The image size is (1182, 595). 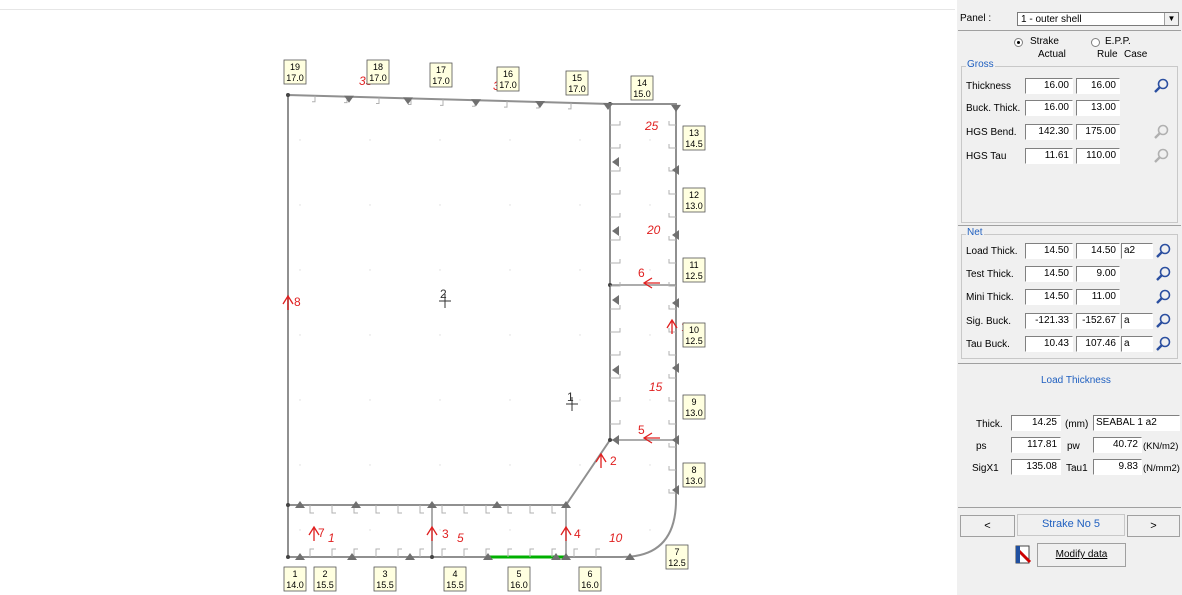 I want to click on net-row-label: Test Thick., so click(x=990, y=274).